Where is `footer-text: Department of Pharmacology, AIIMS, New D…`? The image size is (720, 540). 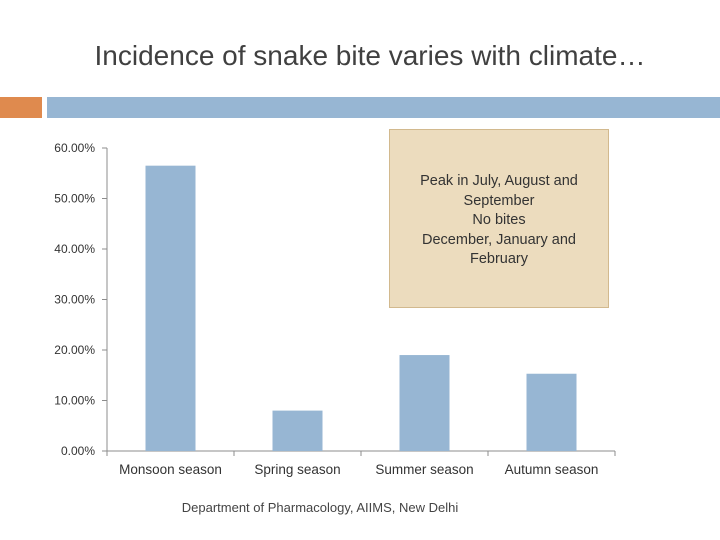
footer-text: Department of Pharmacology, AIIMS, New D… is located at coordinates (320, 507).